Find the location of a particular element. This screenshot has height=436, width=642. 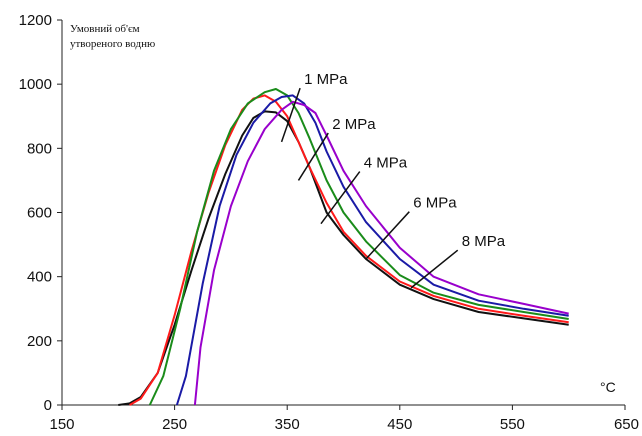

y-tick-label: 800 is located at coordinates (39, 148).